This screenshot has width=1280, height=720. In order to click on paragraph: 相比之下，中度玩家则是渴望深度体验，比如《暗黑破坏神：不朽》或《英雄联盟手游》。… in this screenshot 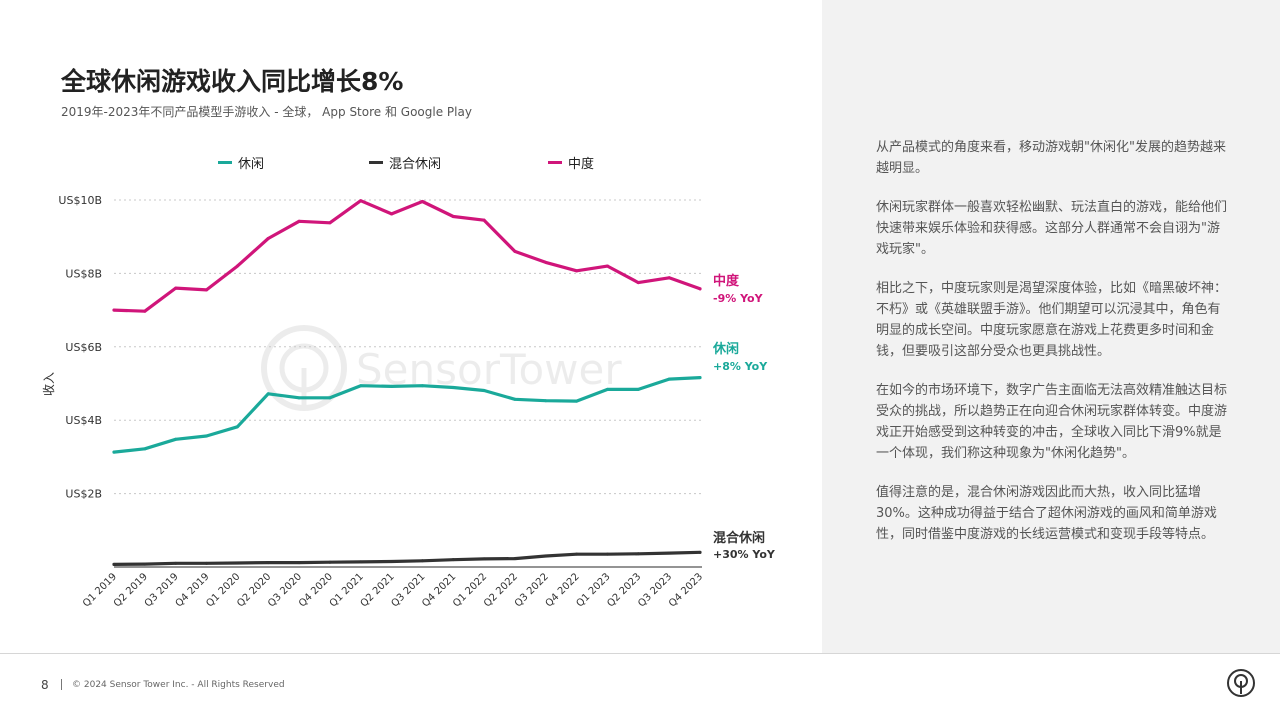, I will do `click(1052, 320)`.